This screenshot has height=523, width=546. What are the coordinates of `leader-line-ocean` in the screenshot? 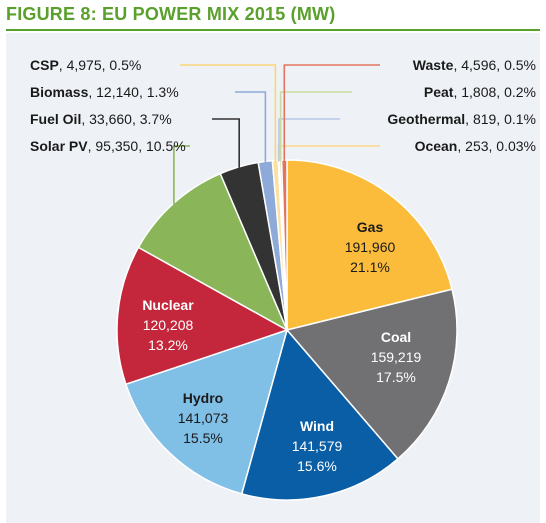 It's located at (328, 153).